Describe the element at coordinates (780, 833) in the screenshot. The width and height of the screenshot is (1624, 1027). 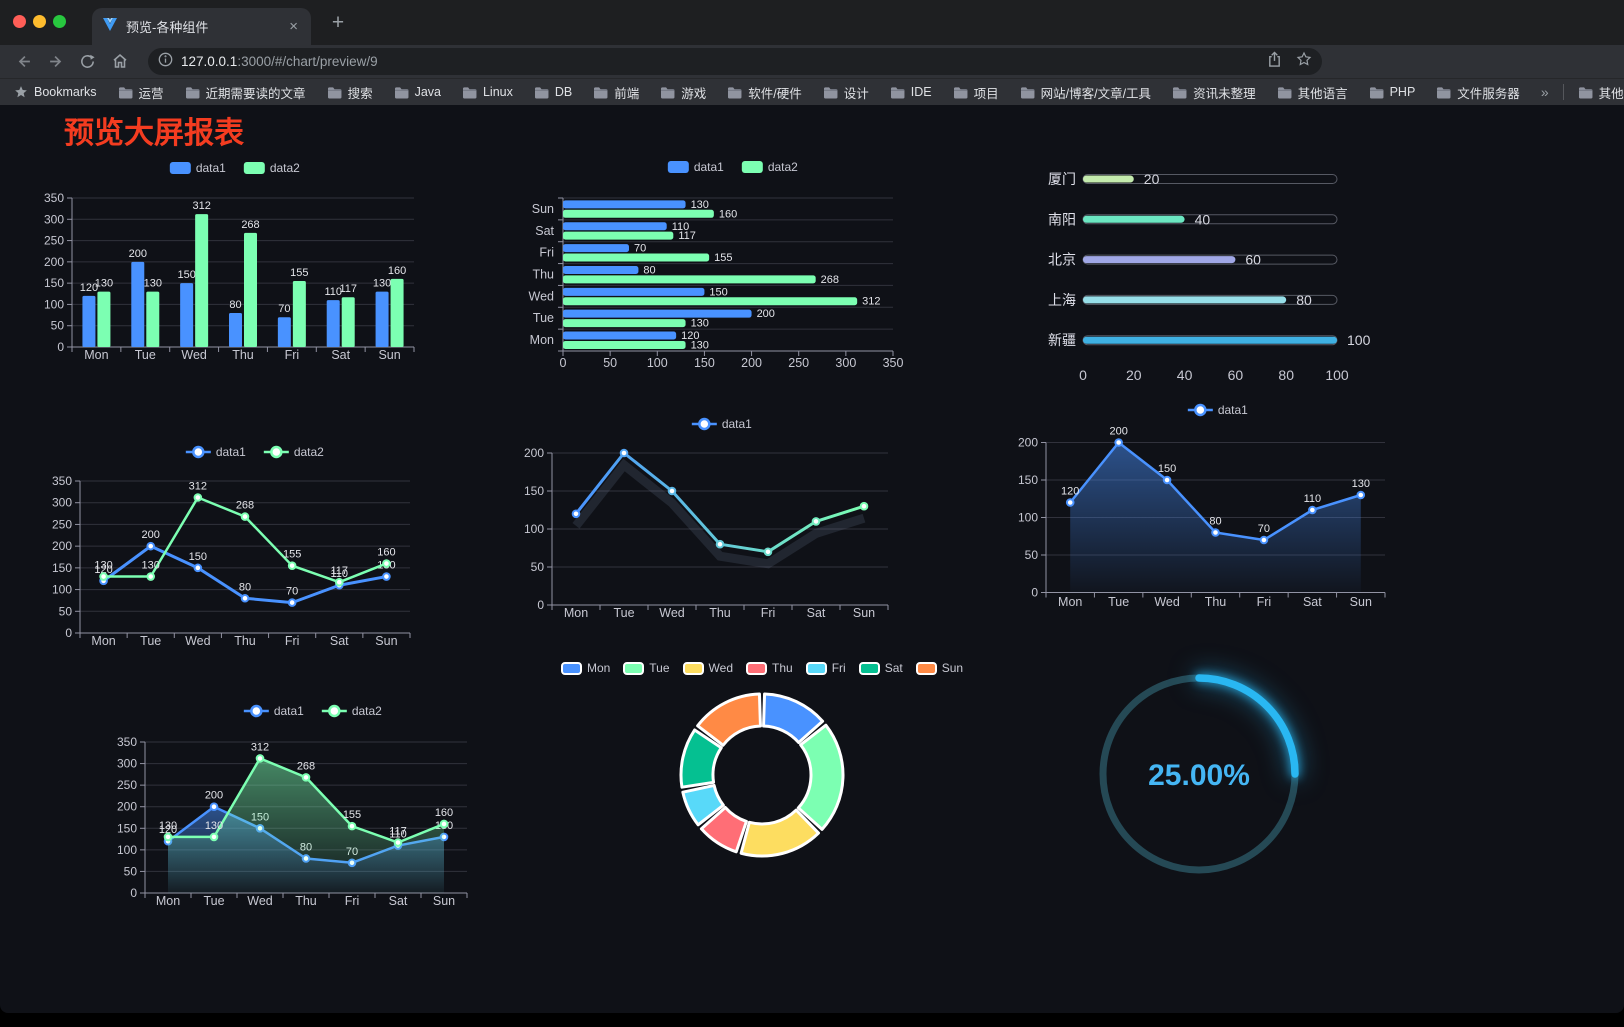
I see `donut-slice-Wed` at that location.